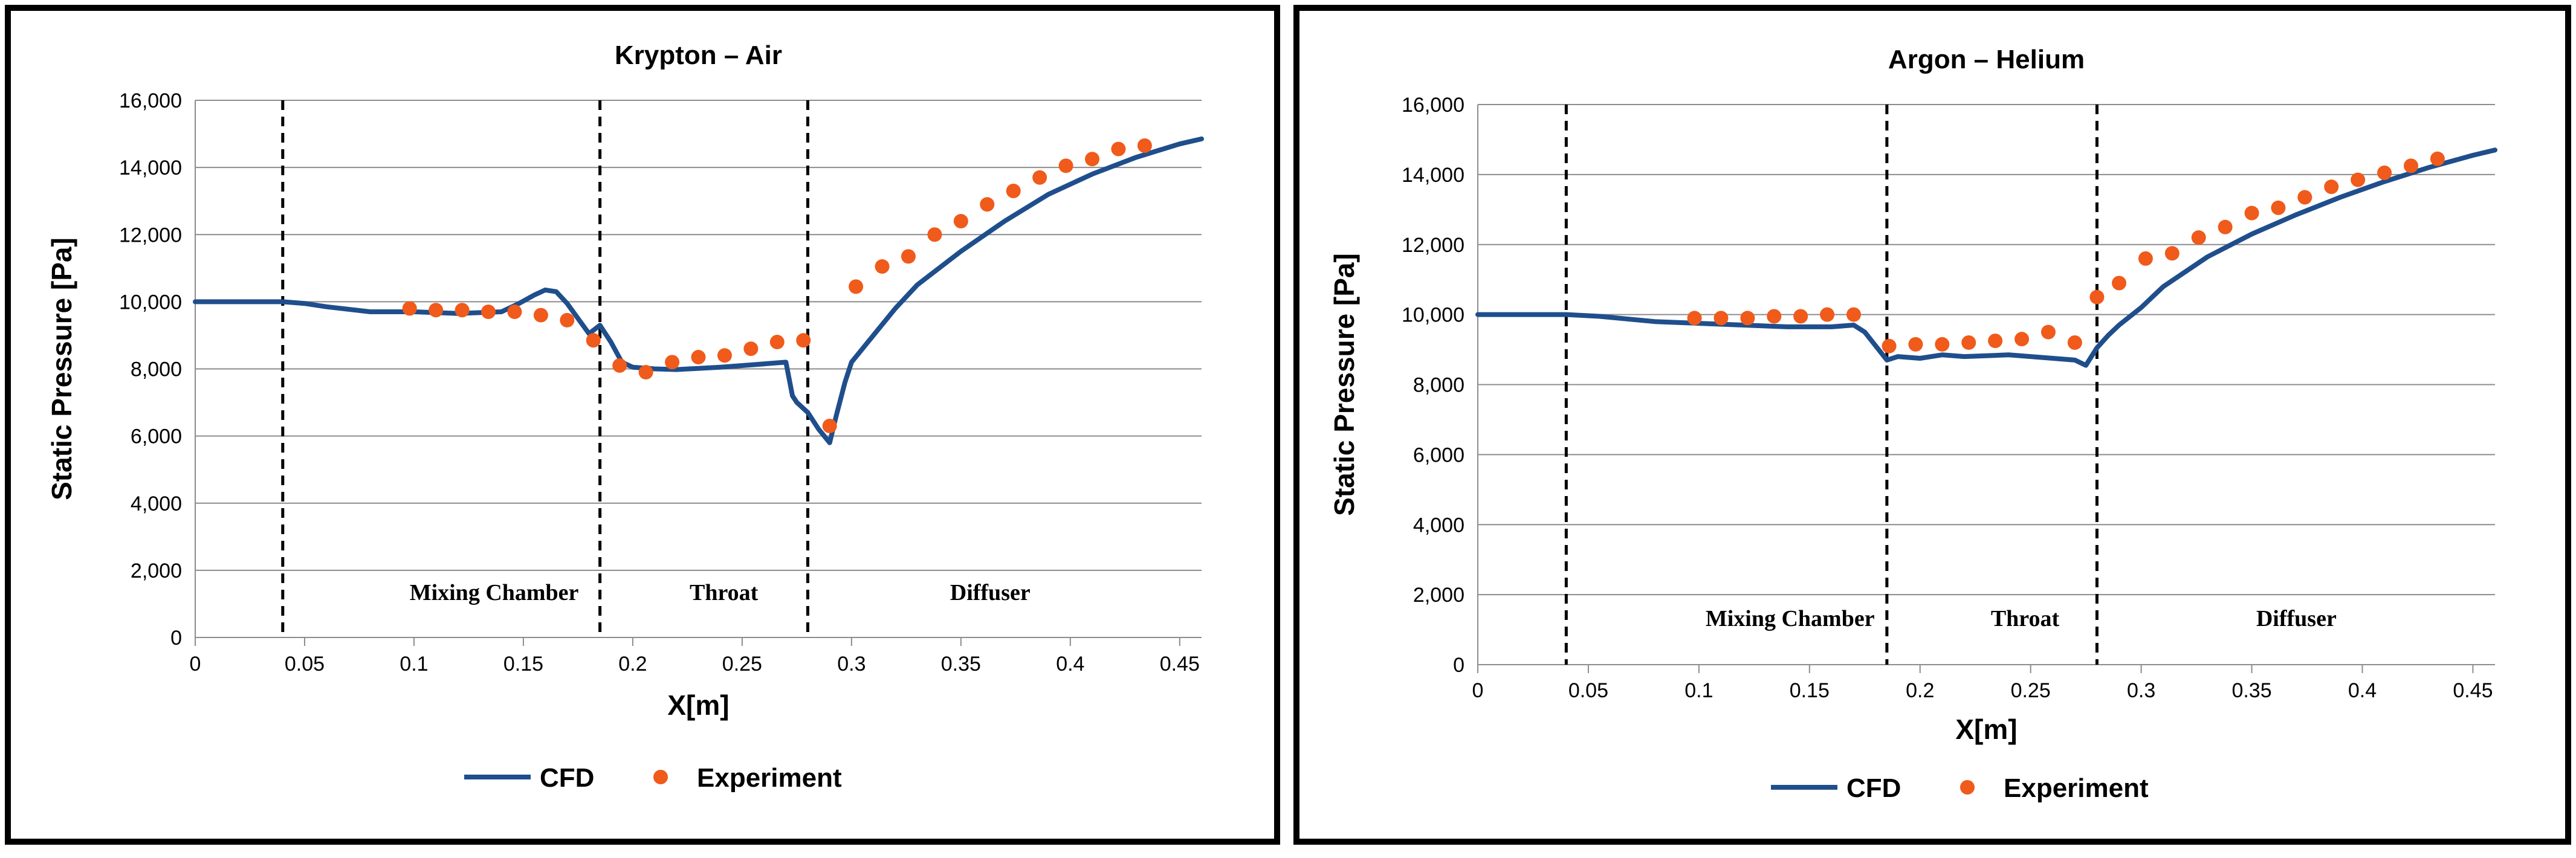 This screenshot has height=858, width=2576. Describe the element at coordinates (698, 55) in the screenshot. I see `chart-title: Krypton – Air` at that location.